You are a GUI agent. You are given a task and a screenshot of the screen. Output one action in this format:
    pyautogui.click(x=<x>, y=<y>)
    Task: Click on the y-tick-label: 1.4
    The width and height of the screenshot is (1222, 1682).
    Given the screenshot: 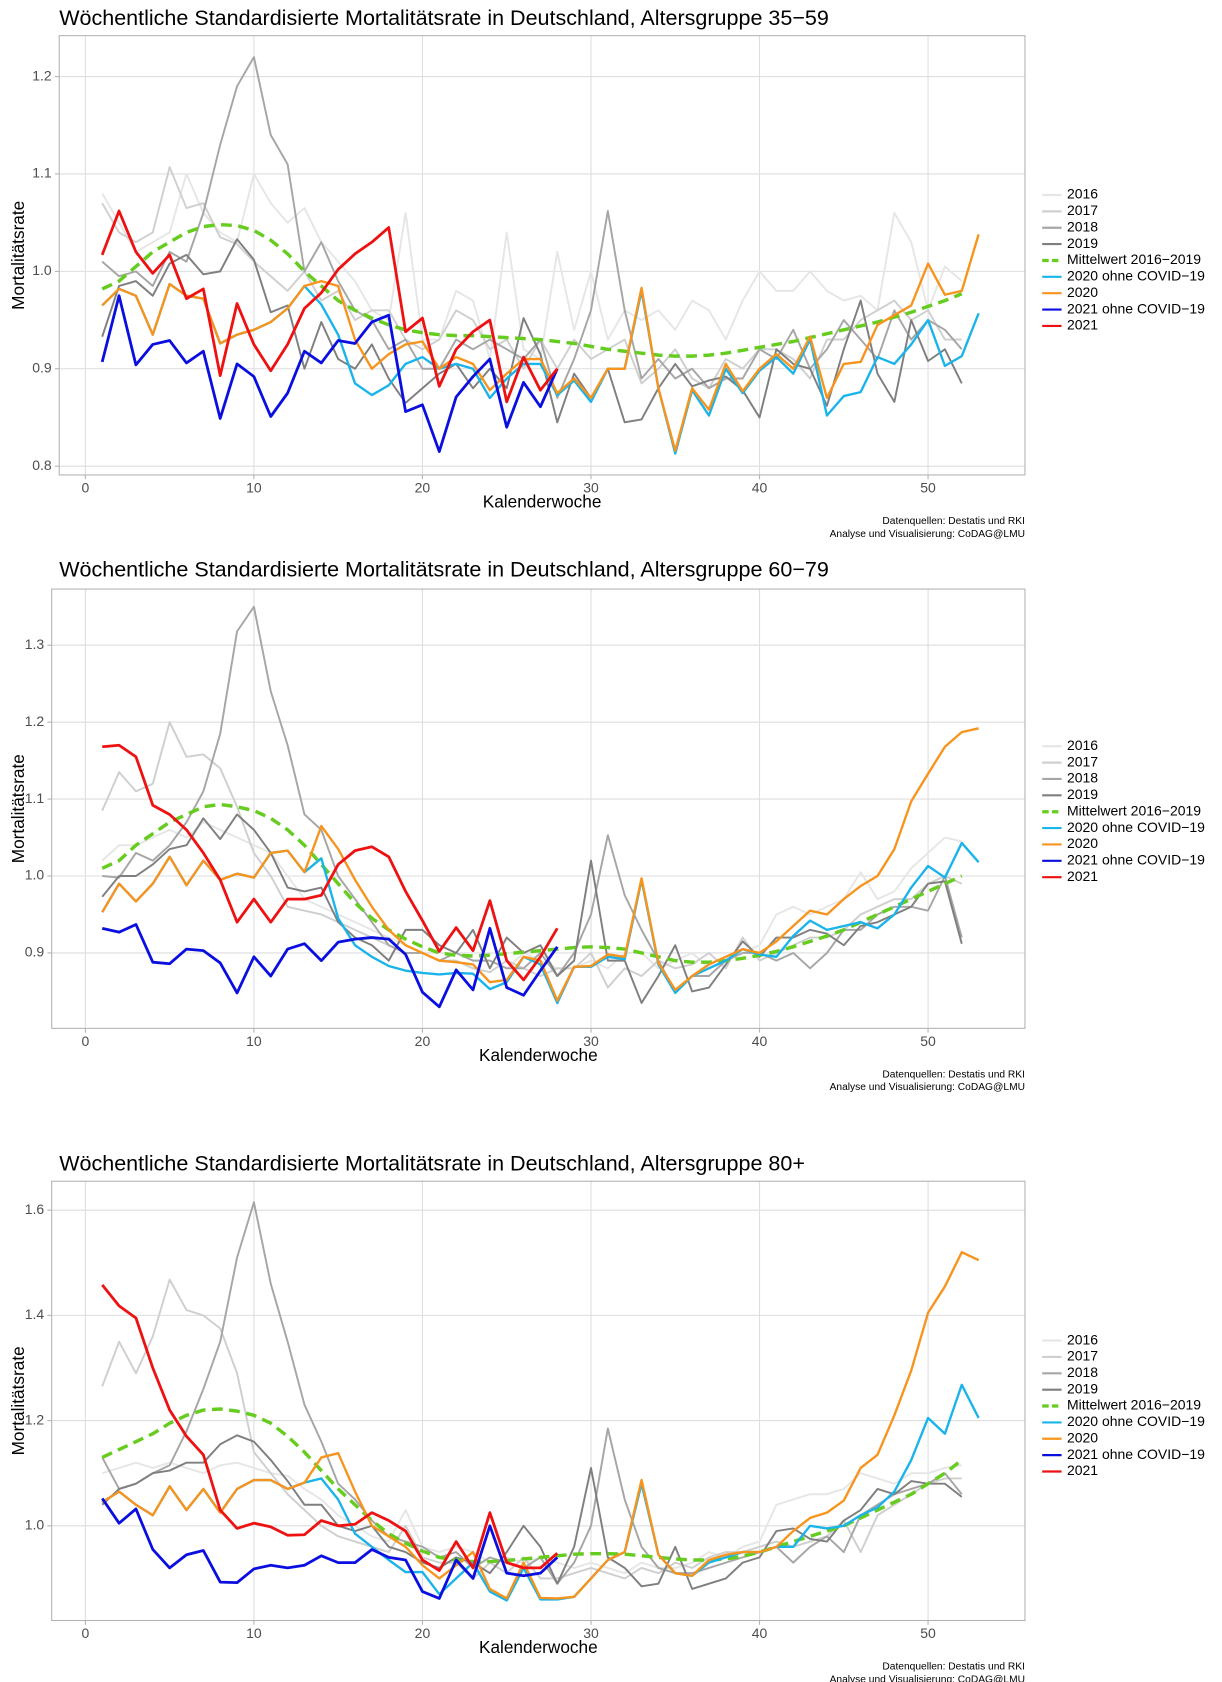 What is the action you would take?
    pyautogui.click(x=35, y=1314)
    